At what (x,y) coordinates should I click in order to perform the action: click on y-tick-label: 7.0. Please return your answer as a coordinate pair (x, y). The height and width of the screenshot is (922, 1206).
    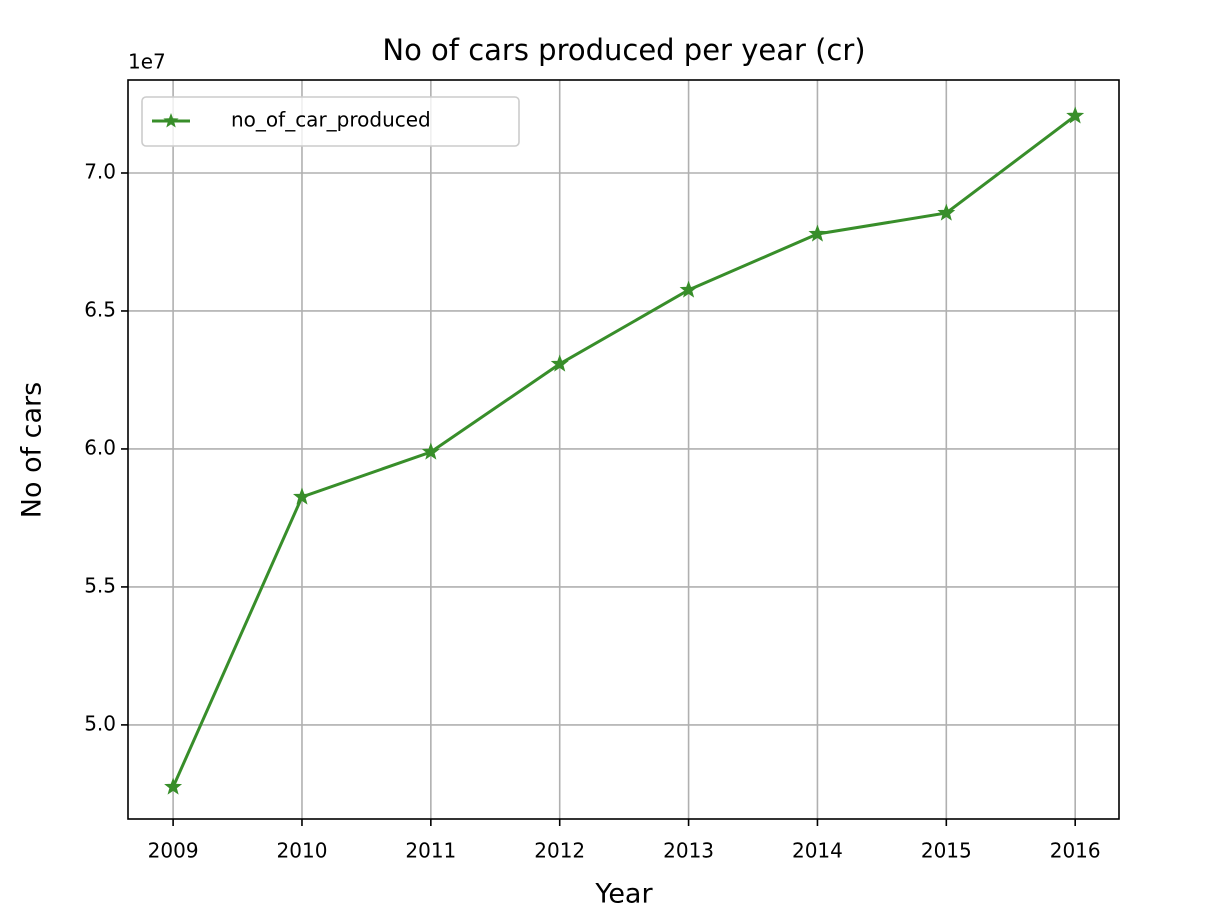
    Looking at the image, I should click on (100, 171).